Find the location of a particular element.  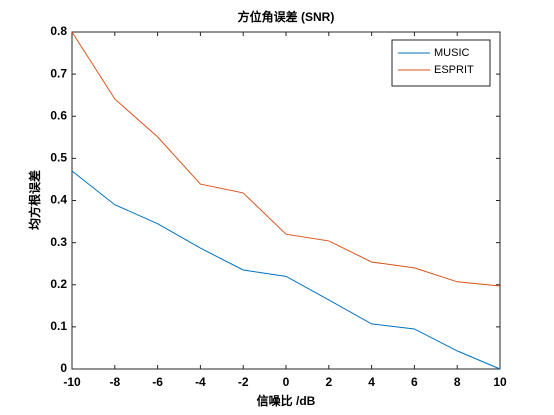

y-tick-label: 0 is located at coordinates (63, 368).